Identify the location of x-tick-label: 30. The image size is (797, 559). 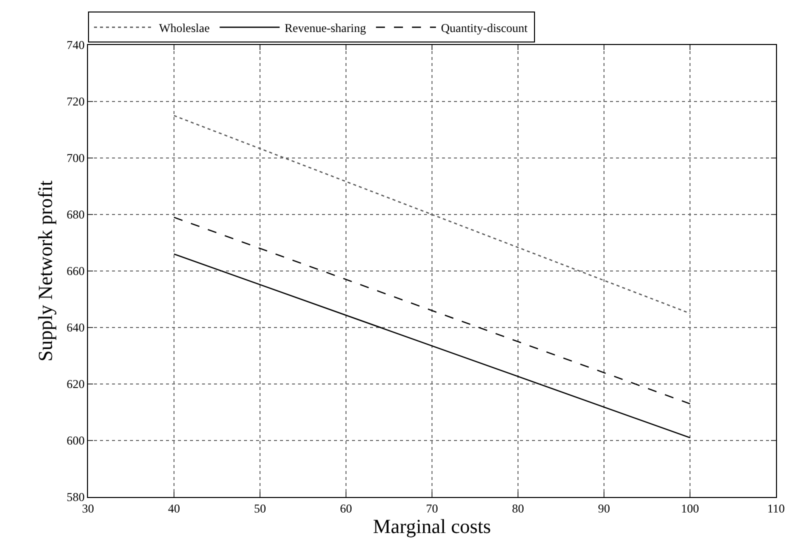
(88, 508).